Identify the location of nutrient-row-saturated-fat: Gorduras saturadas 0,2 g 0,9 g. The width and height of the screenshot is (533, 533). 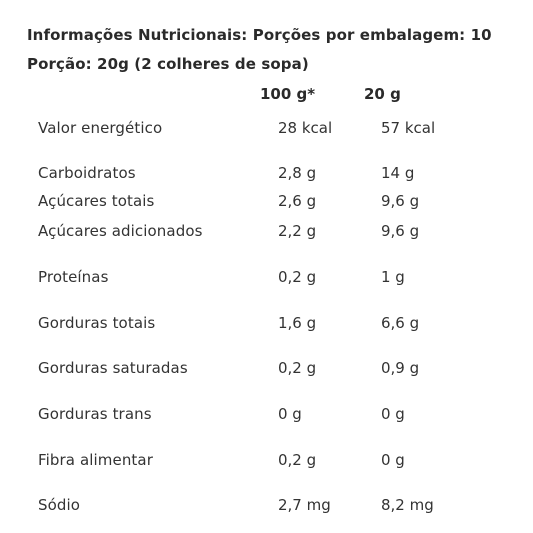
(266, 368).